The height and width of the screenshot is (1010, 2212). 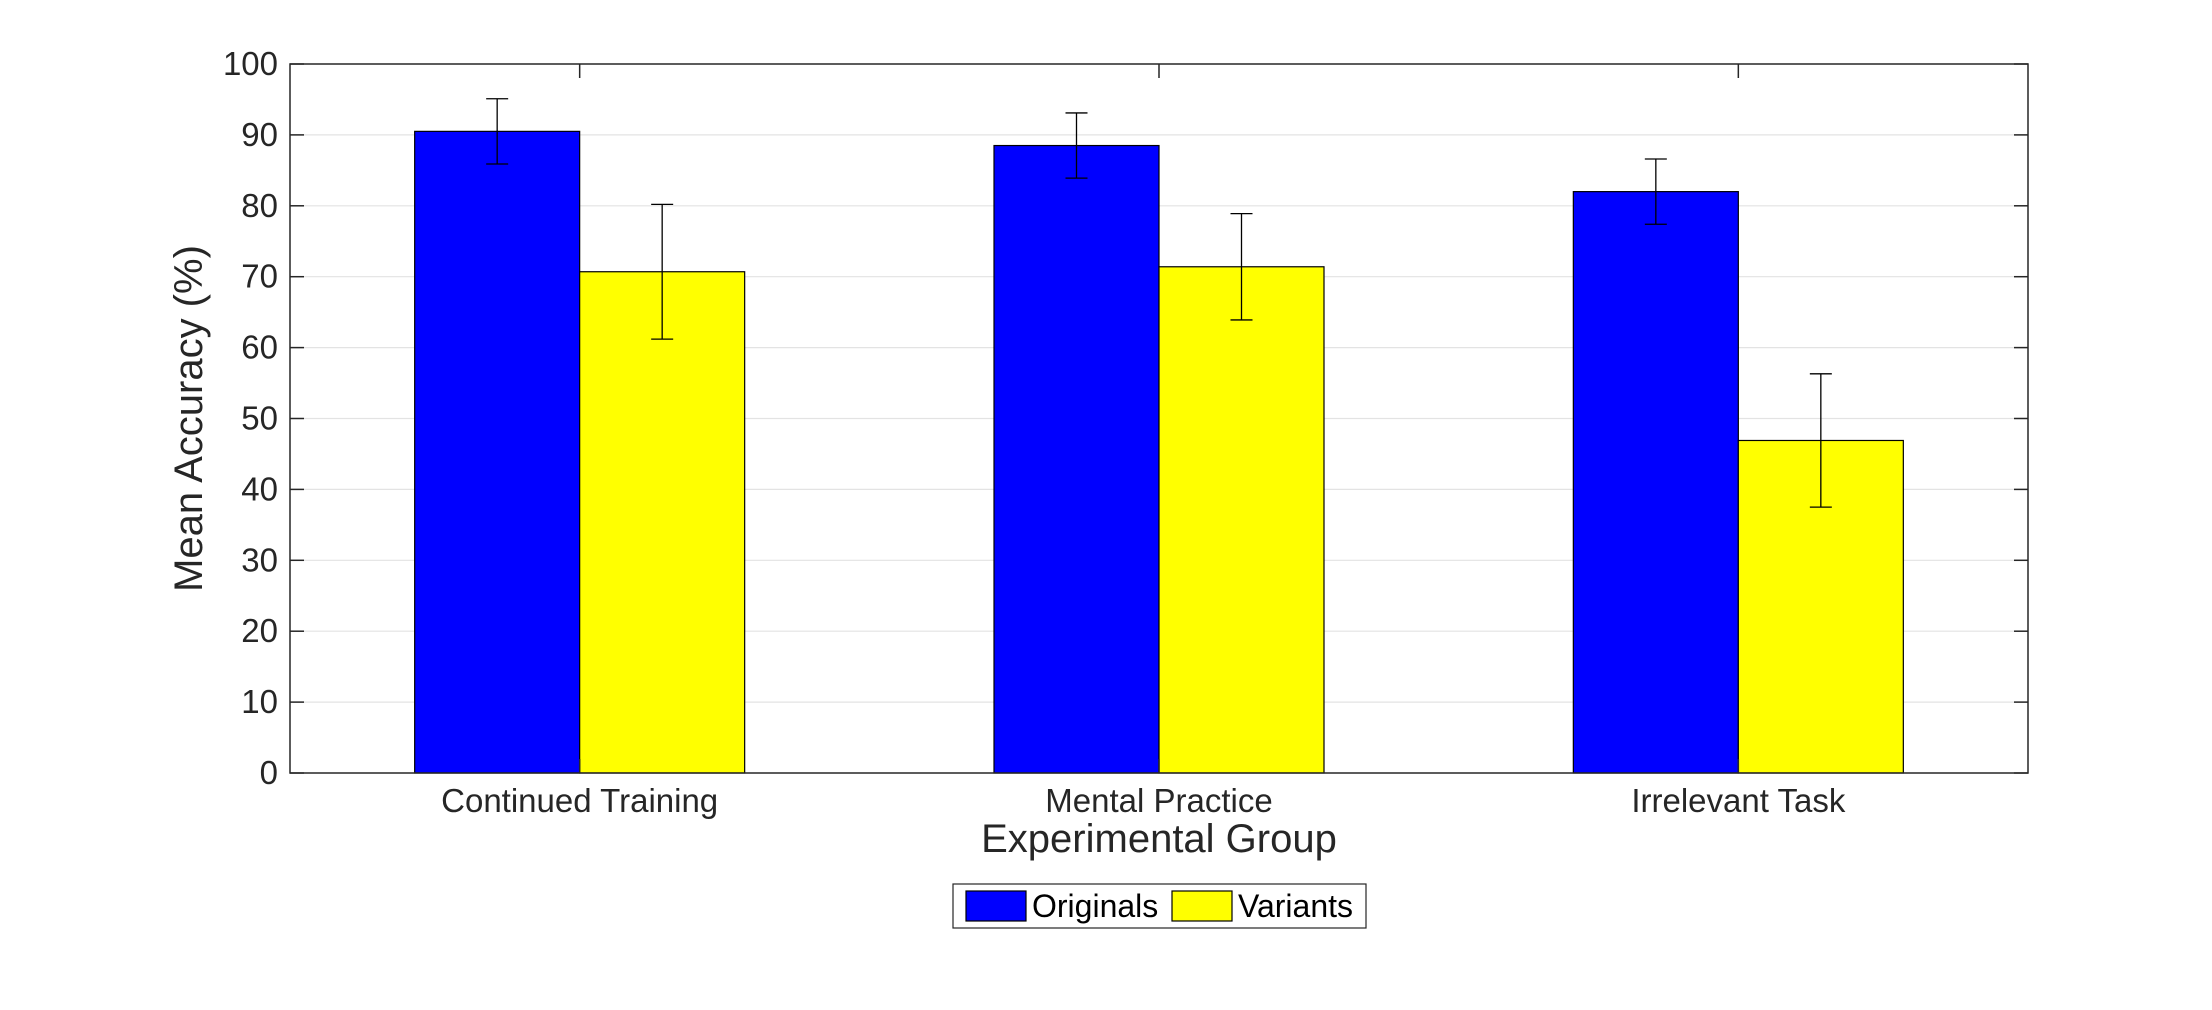 What do you see at coordinates (269, 772) in the screenshot?
I see `y-tick-label: 0` at bounding box center [269, 772].